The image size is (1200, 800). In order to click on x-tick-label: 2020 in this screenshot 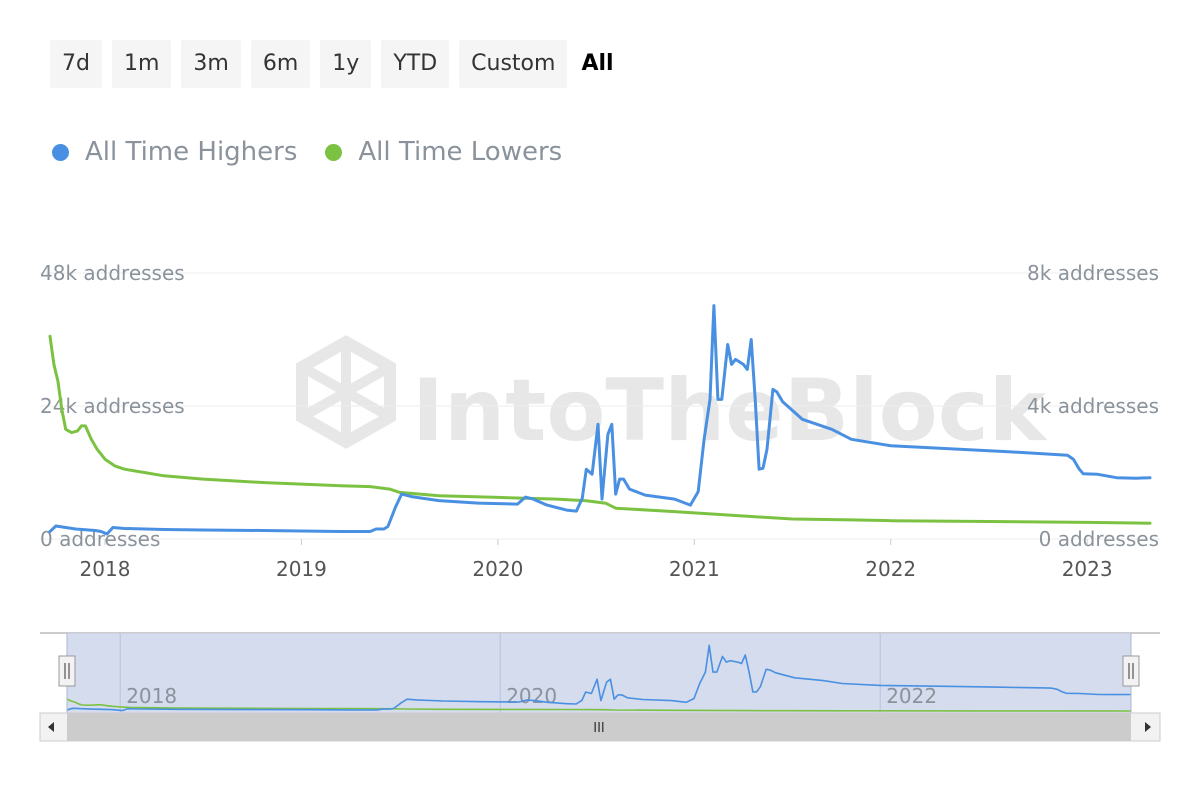, I will do `click(497, 569)`.